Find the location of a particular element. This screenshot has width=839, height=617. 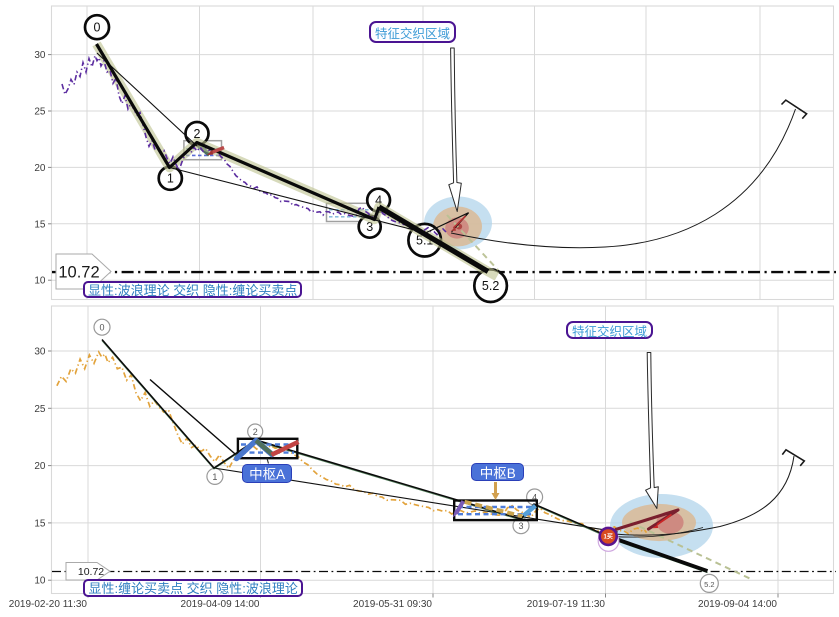

svg-text: 2019-05-31 09:30 is located at coordinates (392, 604).